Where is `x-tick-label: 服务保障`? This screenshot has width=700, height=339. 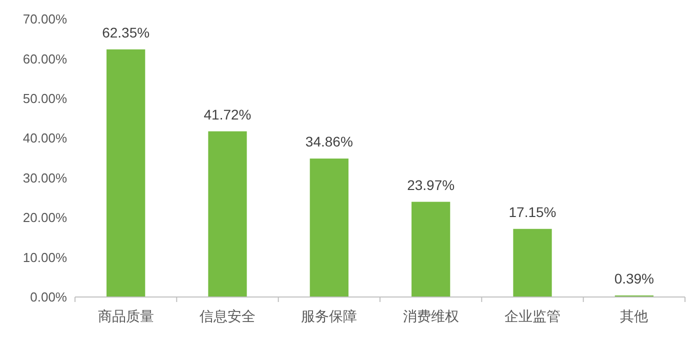 x-tick-label: 服务保障 is located at coordinates (329, 316).